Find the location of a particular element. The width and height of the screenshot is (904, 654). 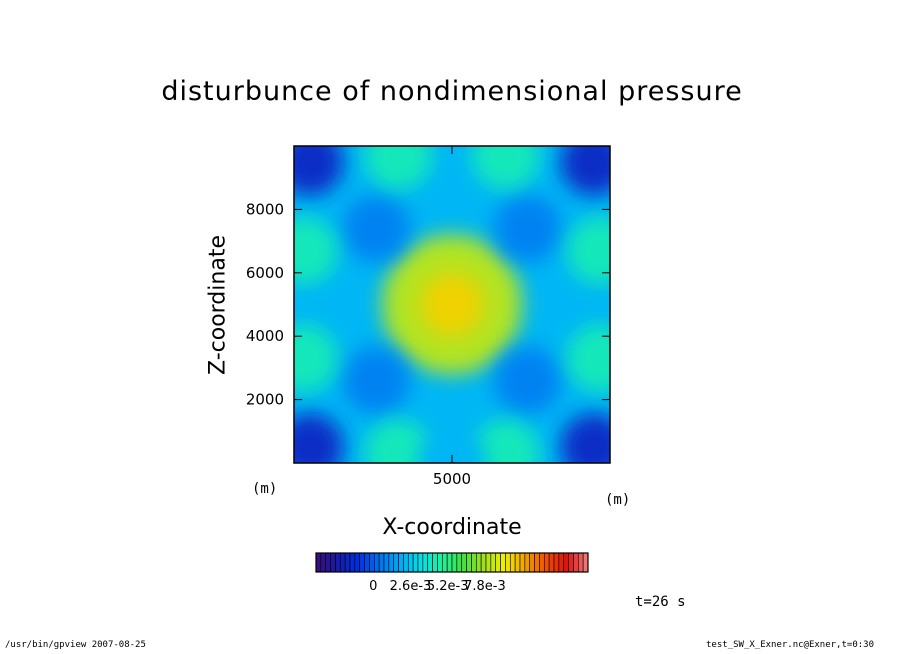

chart-title: disturbunce of nondimensional pressure is located at coordinates (452, 91).